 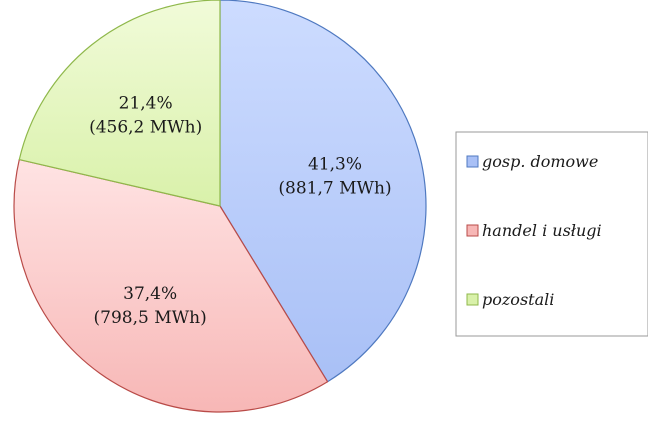 What do you see at coordinates (150, 318) in the screenshot?
I see `slice-value-label-handel-i-uslugi: (798,5 MWh)` at bounding box center [150, 318].